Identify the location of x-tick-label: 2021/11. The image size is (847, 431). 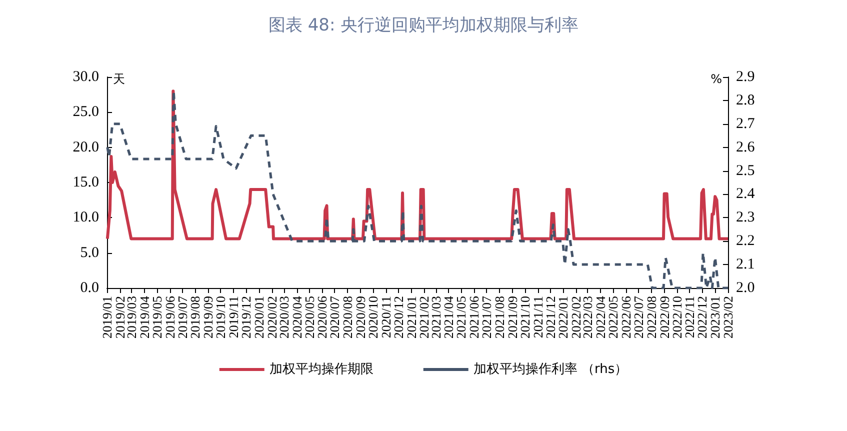
(538, 317).